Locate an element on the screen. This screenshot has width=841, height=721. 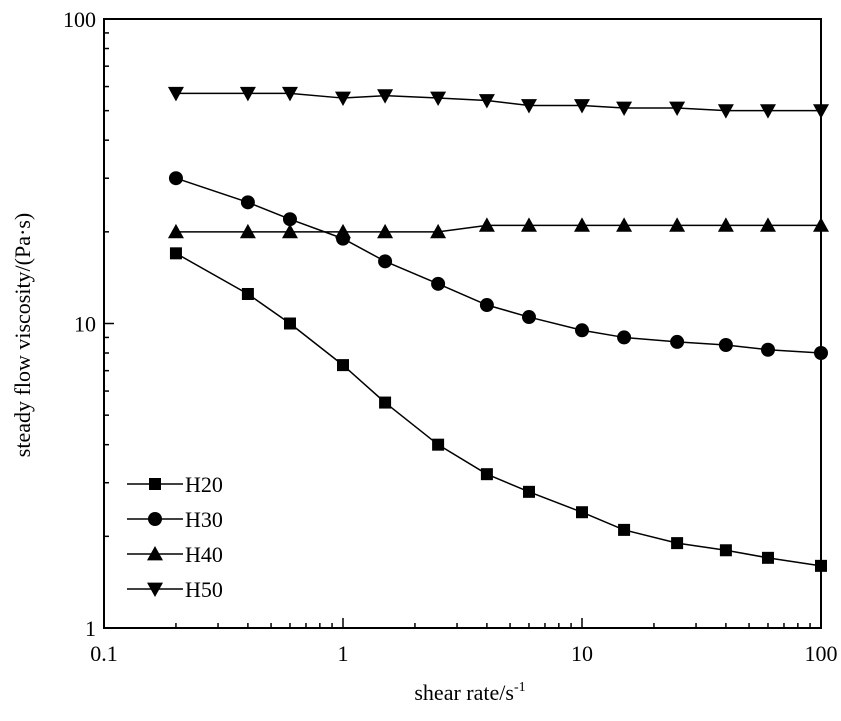
legend-marker-h50 is located at coordinates (155, 589).